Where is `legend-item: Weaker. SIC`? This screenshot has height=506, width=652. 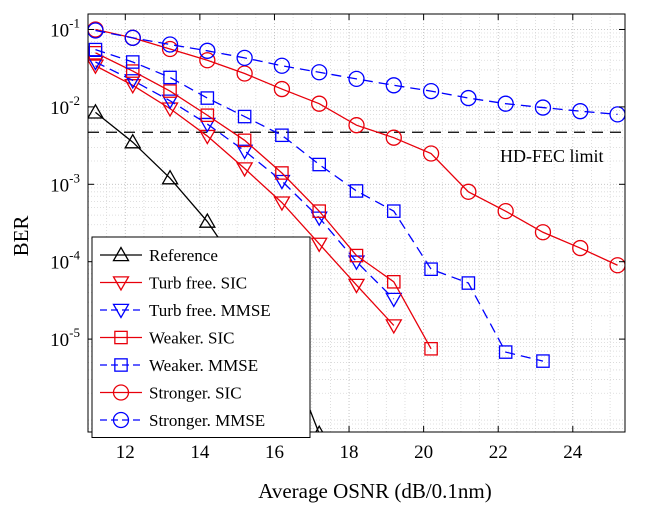
legend-item: Weaker. SIC is located at coordinates (167, 338).